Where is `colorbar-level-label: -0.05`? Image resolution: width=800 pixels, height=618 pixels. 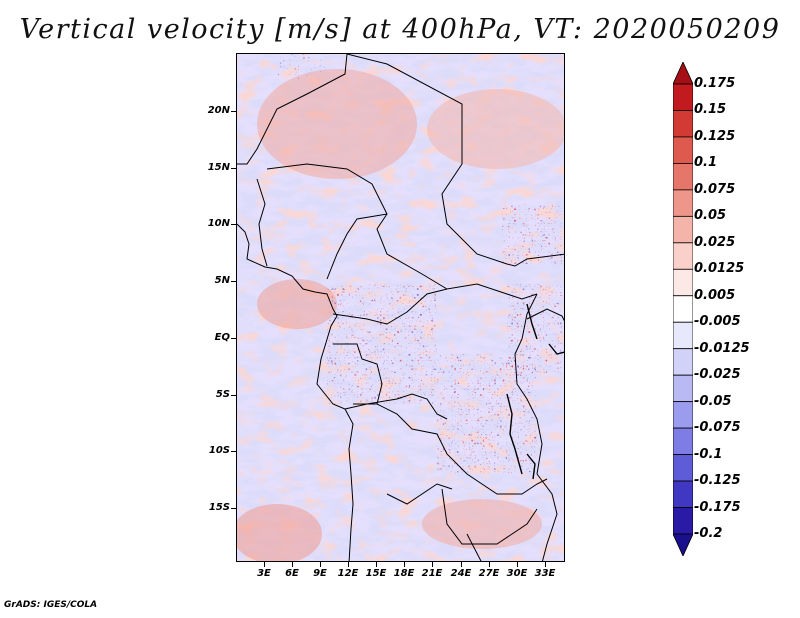
colorbar-level-label: -0.05 is located at coordinates (713, 401).